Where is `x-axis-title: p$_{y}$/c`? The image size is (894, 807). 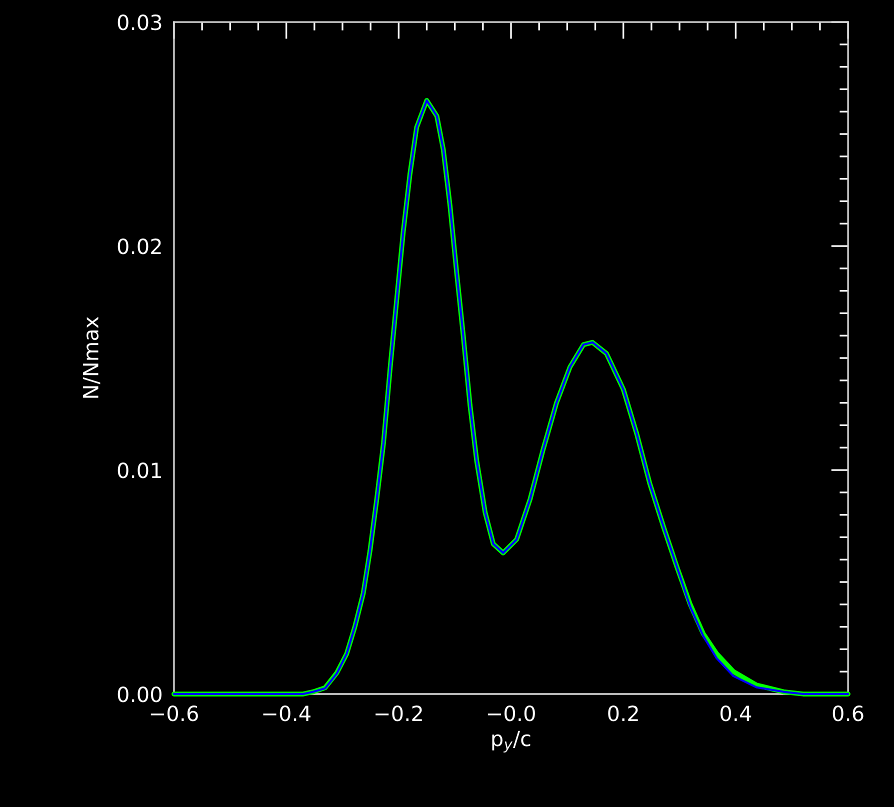 x-axis-title: p$_{y}$/c is located at coordinates (511, 741).